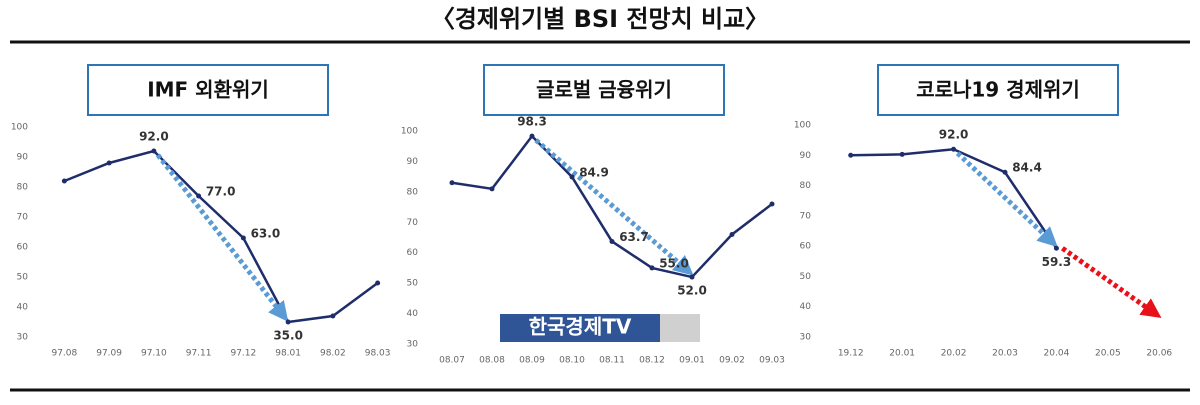  Describe the element at coordinates (288, 354) in the screenshot. I see `x-tick-label: 98.01` at that location.